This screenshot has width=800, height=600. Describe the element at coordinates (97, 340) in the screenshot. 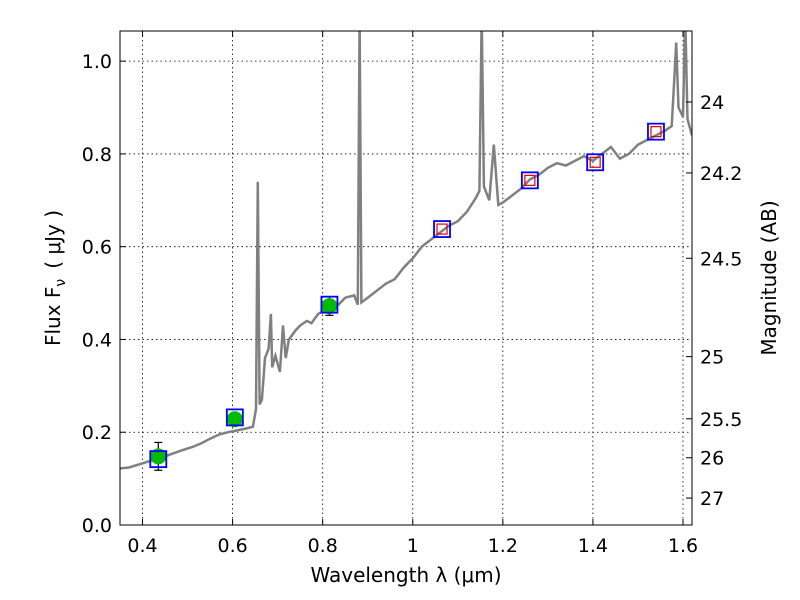

I see `y-tick-label: 0.4` at that location.